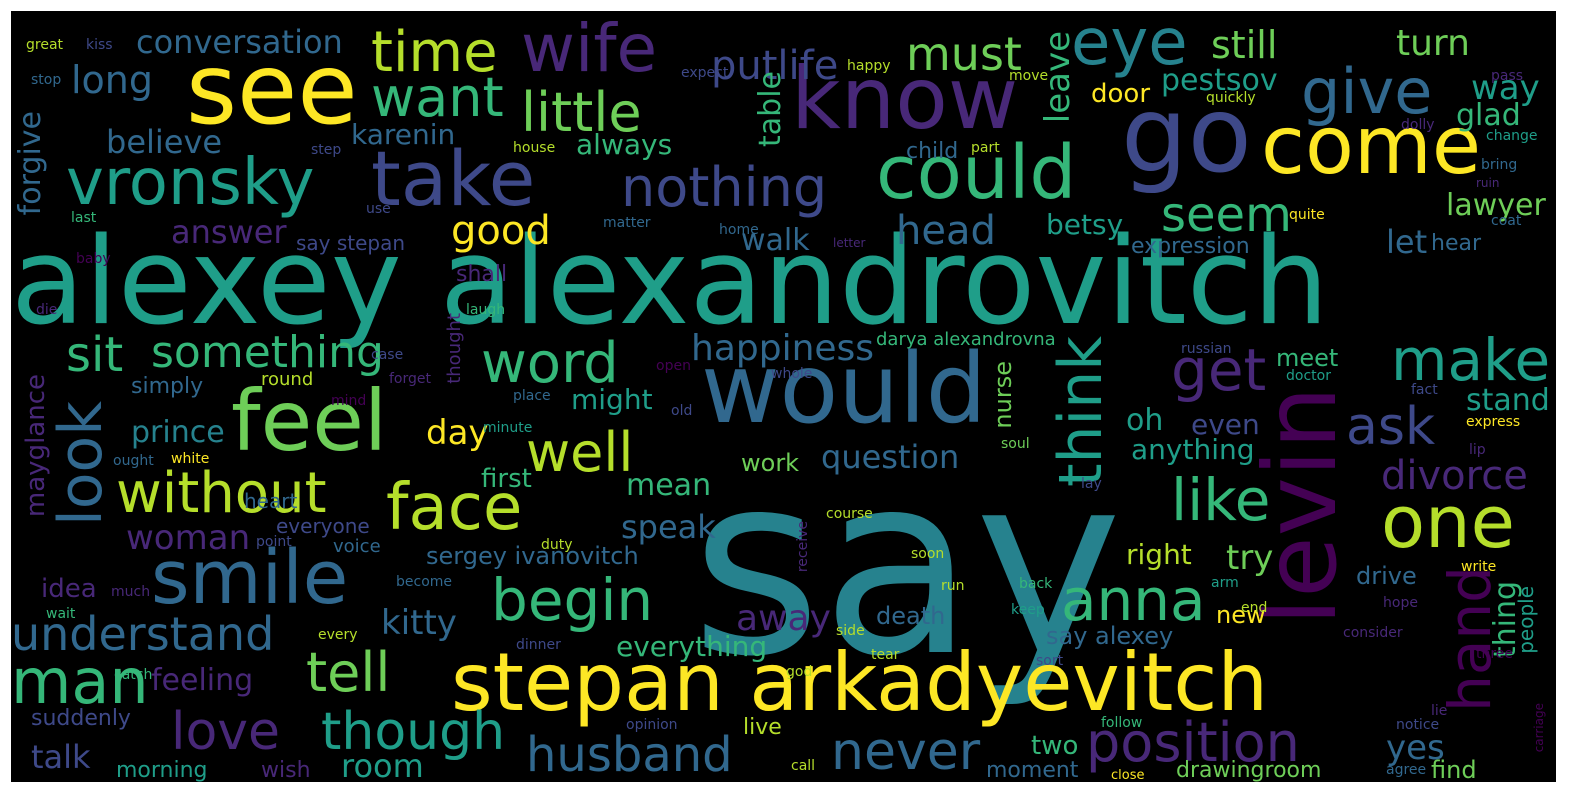 The height and width of the screenshot is (794, 1570). What do you see at coordinates (550, 363) in the screenshot?
I see `word-word: word` at bounding box center [550, 363].